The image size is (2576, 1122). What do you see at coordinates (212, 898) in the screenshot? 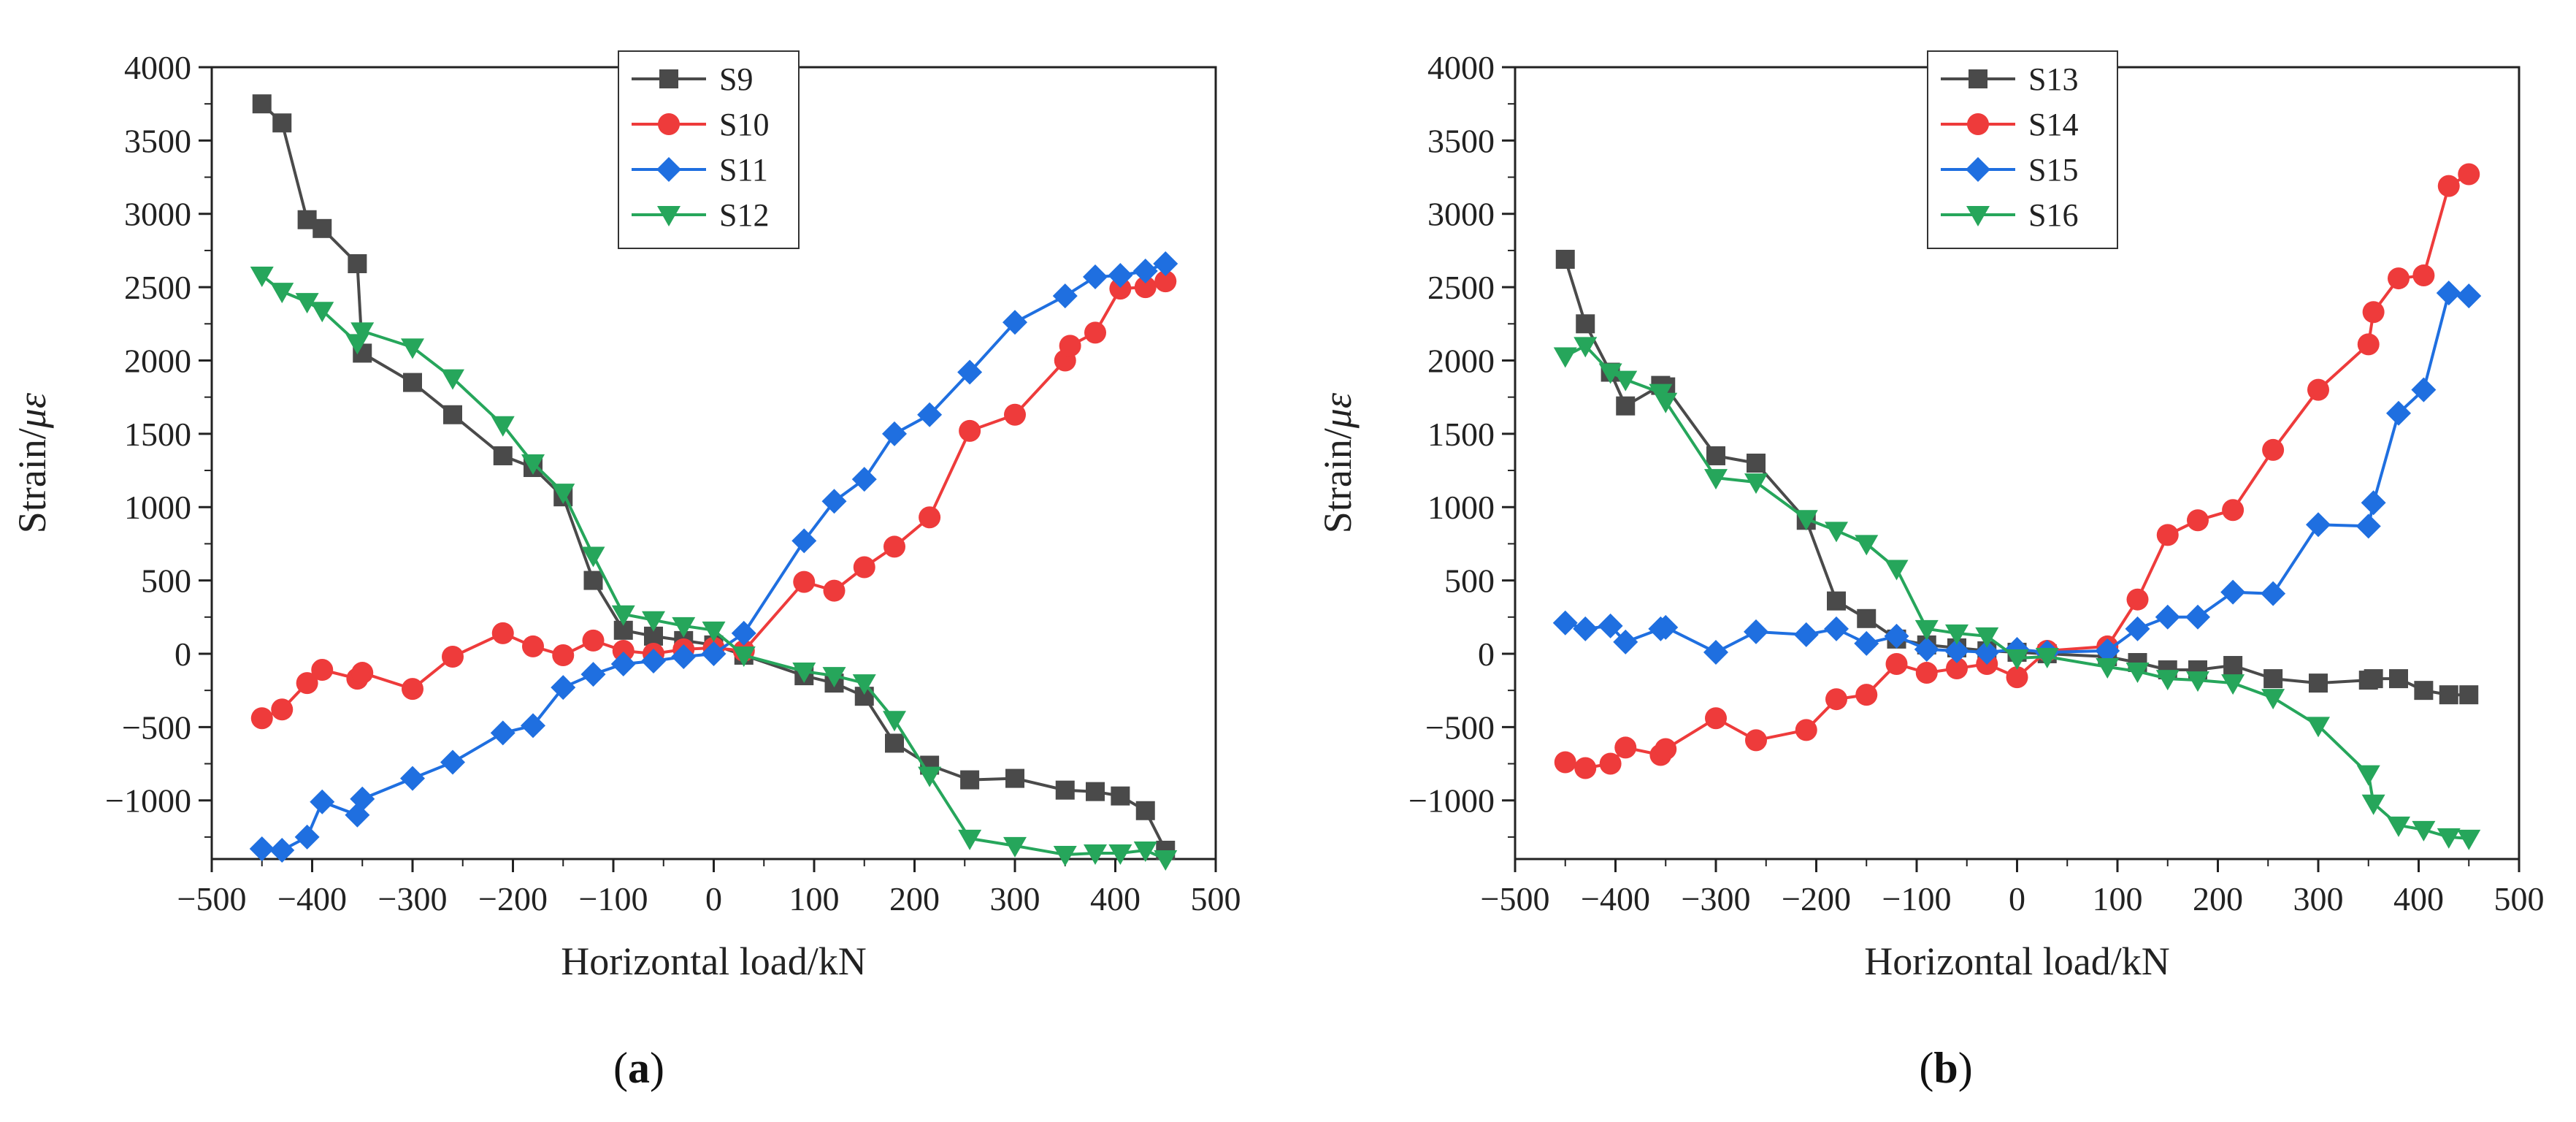
I see `x-tick-label: −500` at bounding box center [212, 898].